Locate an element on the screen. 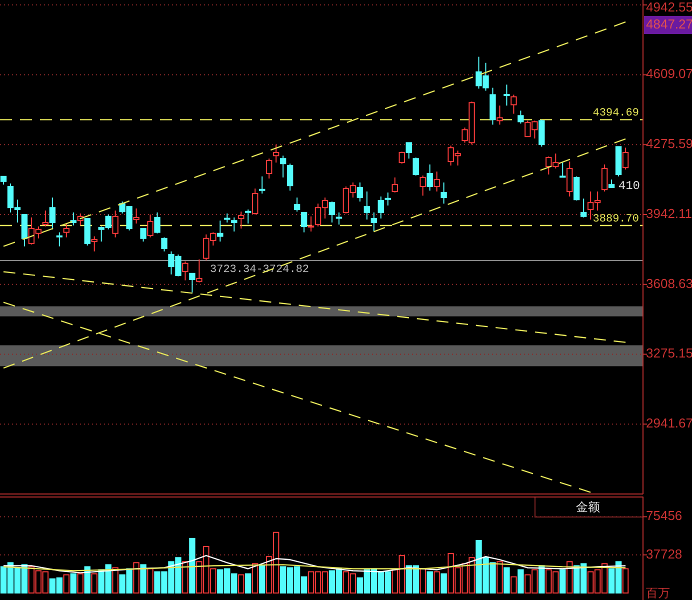 Image resolution: width=692 pixels, height=600 pixels. annotation: 410 is located at coordinates (629, 186).